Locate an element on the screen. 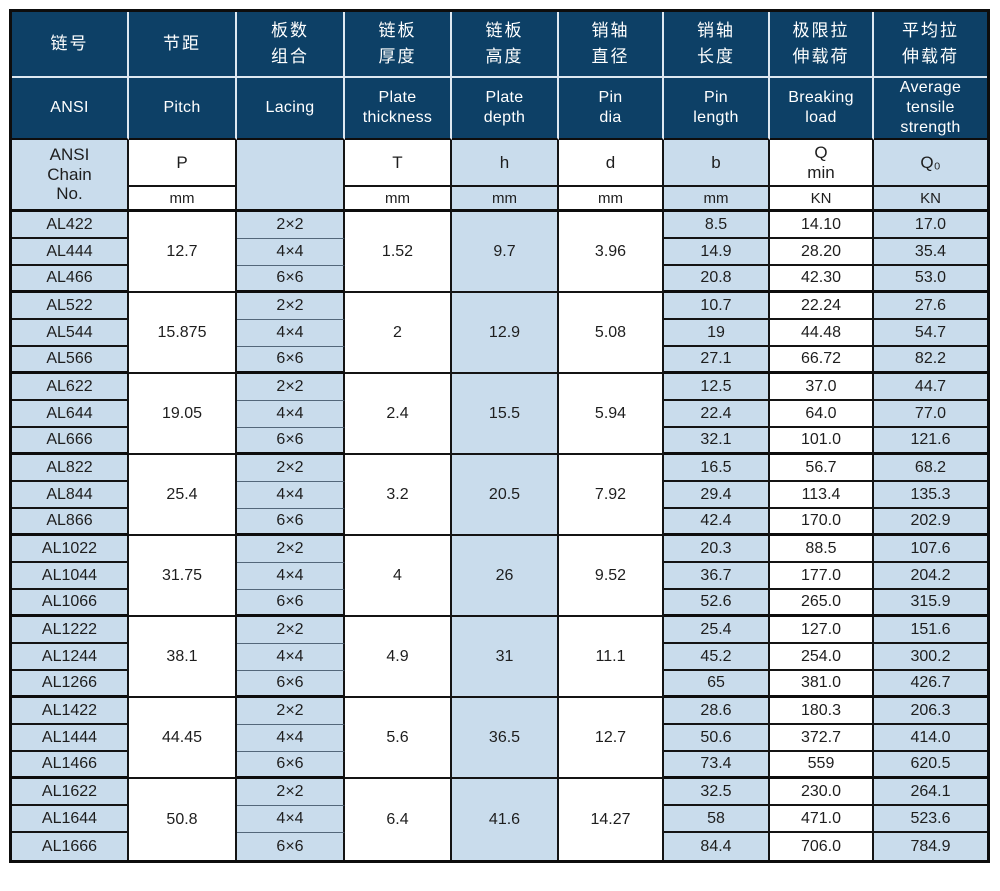 The image size is (1000, 891). plate-depth-cell: 26 is located at coordinates (505, 576).